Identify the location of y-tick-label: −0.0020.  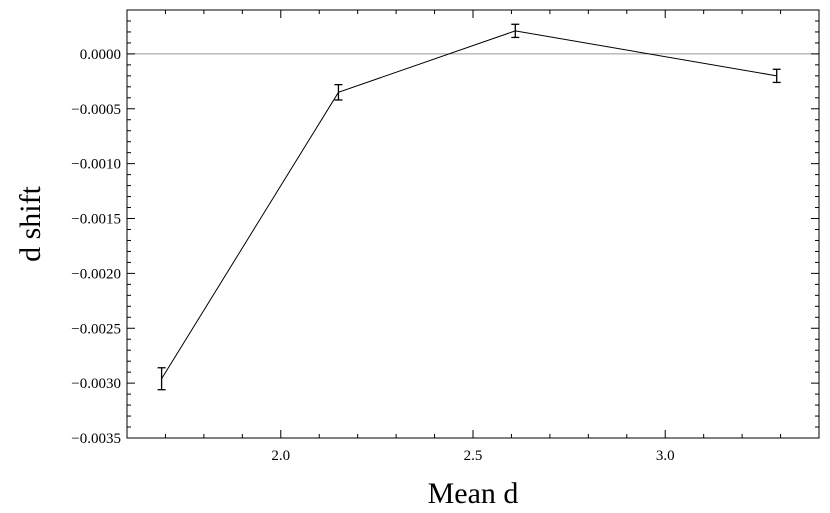
(96, 274).